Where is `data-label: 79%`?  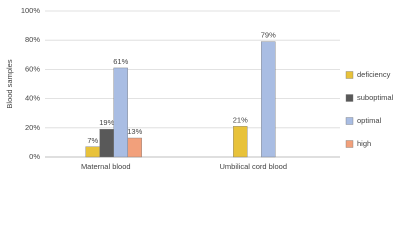 data-label: 79% is located at coordinates (268, 35).